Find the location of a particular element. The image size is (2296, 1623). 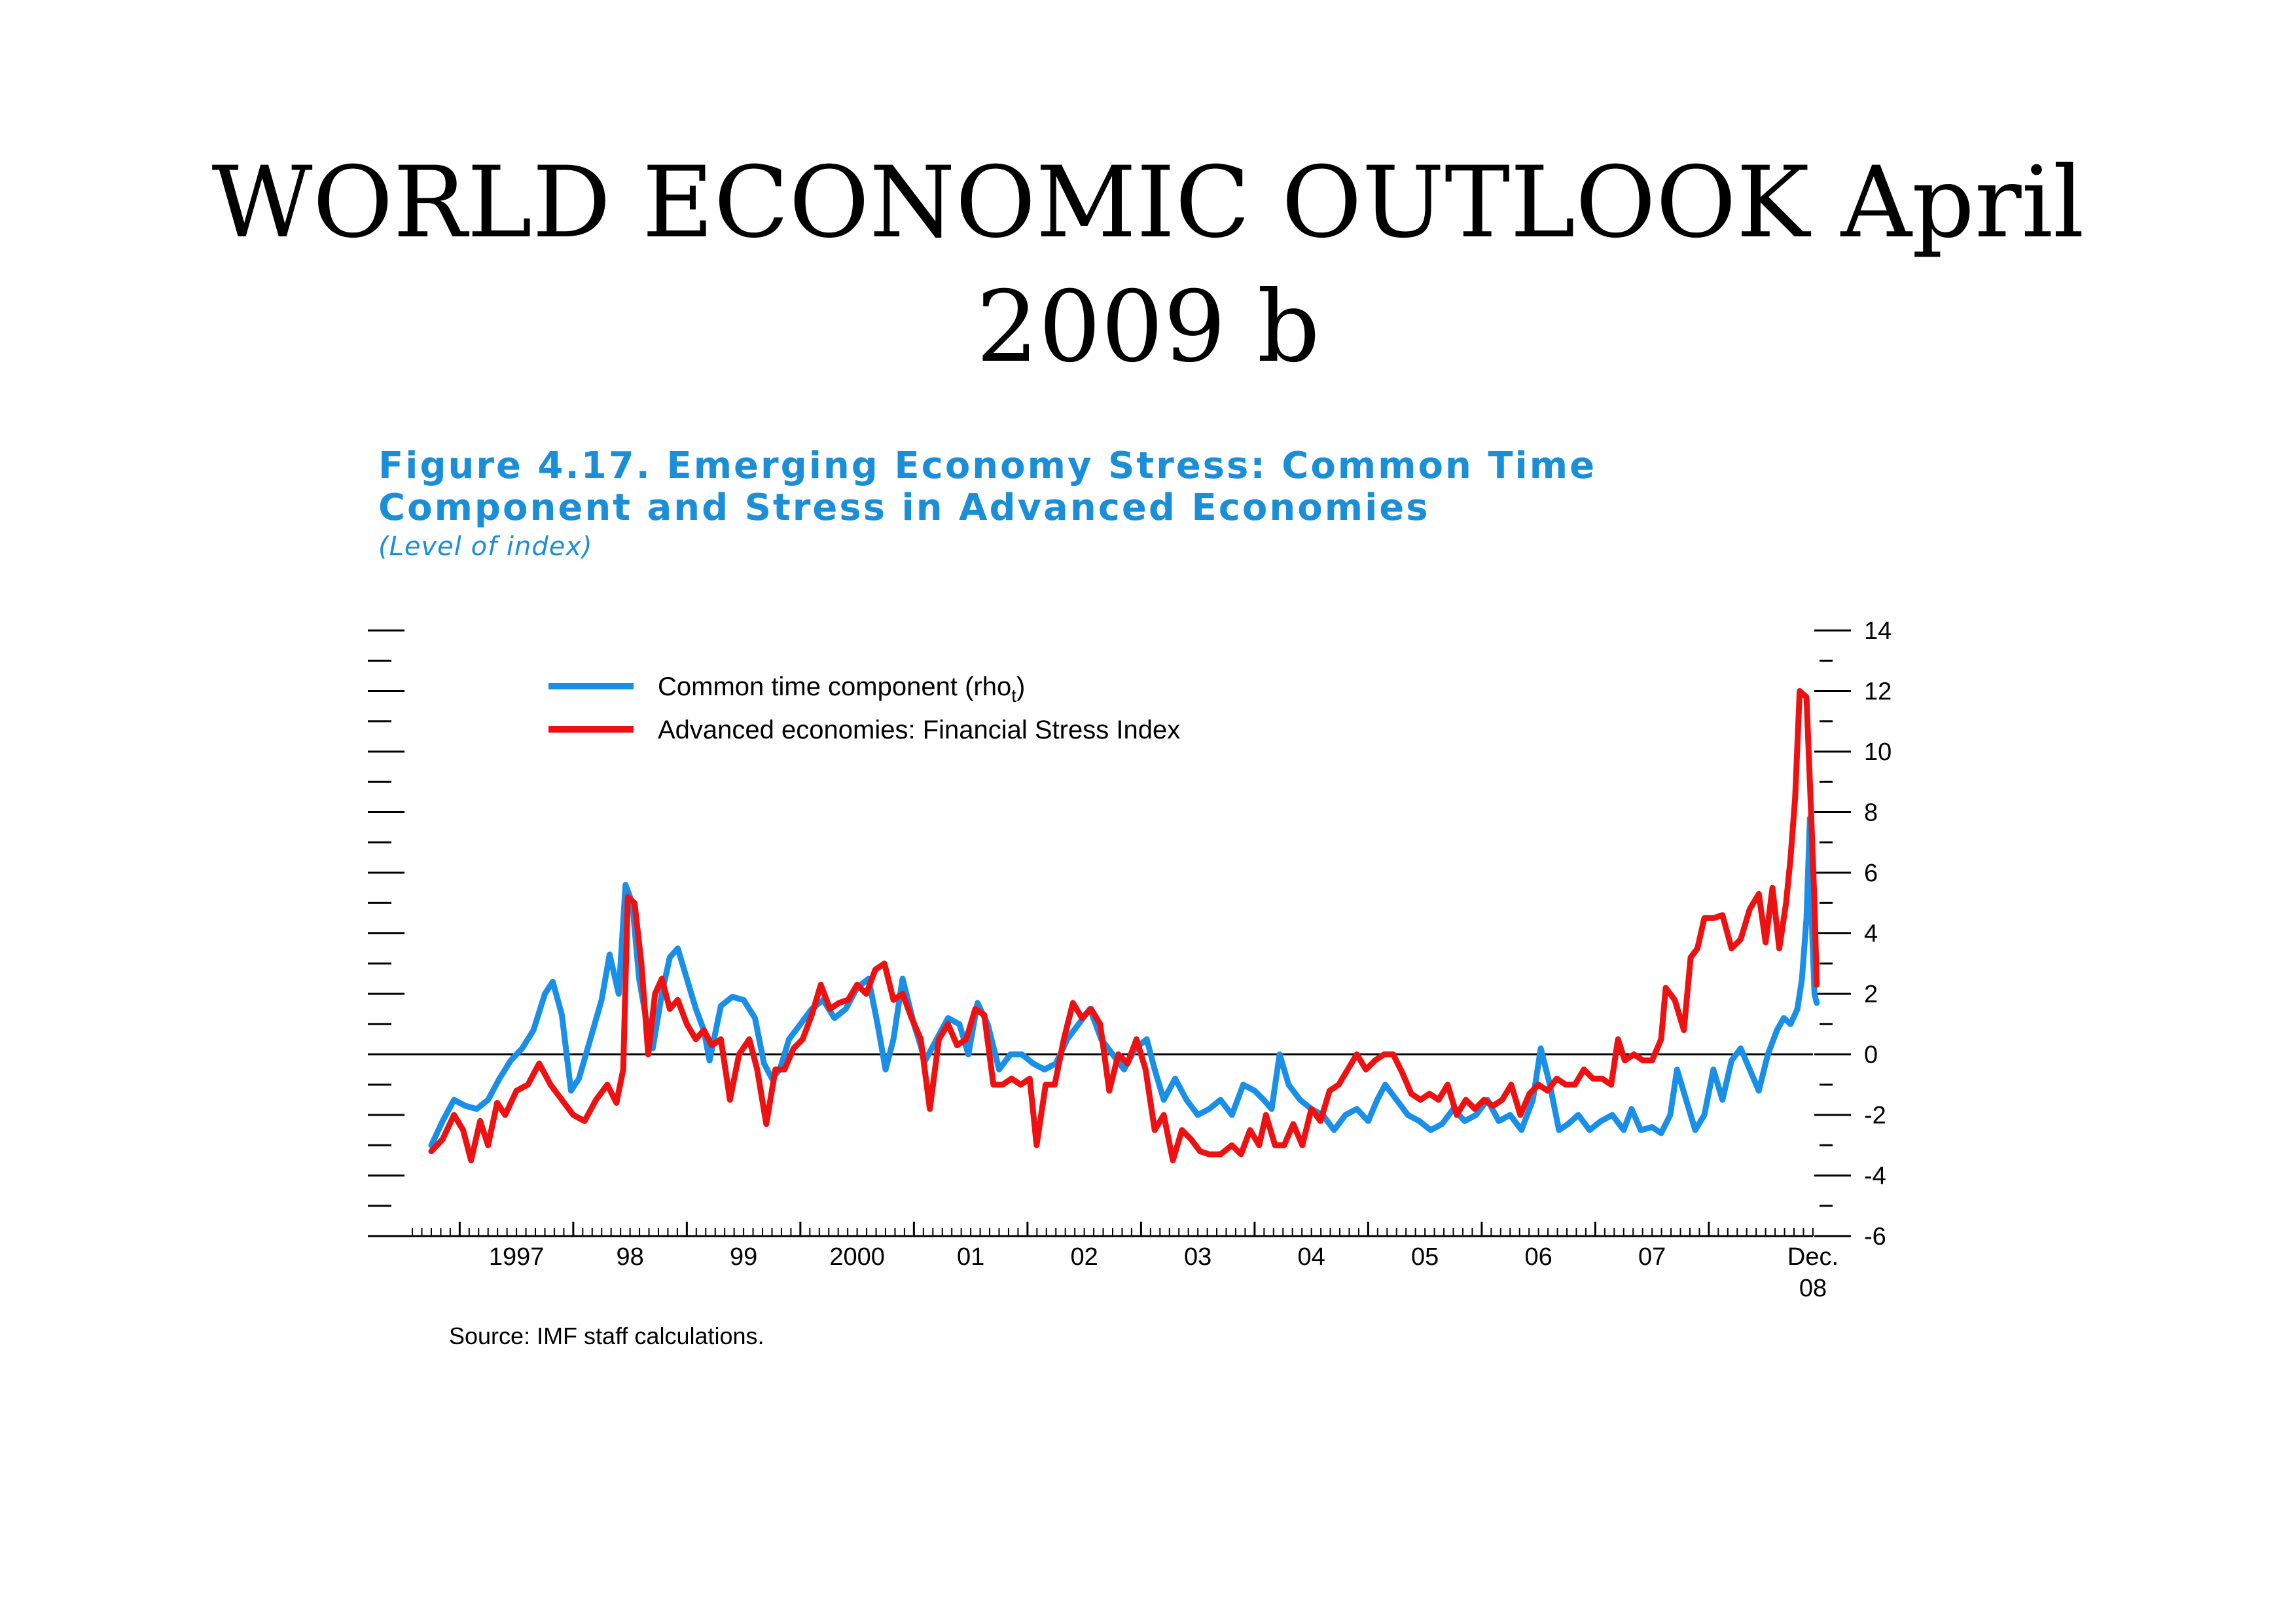

x-tick-label: 04 is located at coordinates (1311, 1257).